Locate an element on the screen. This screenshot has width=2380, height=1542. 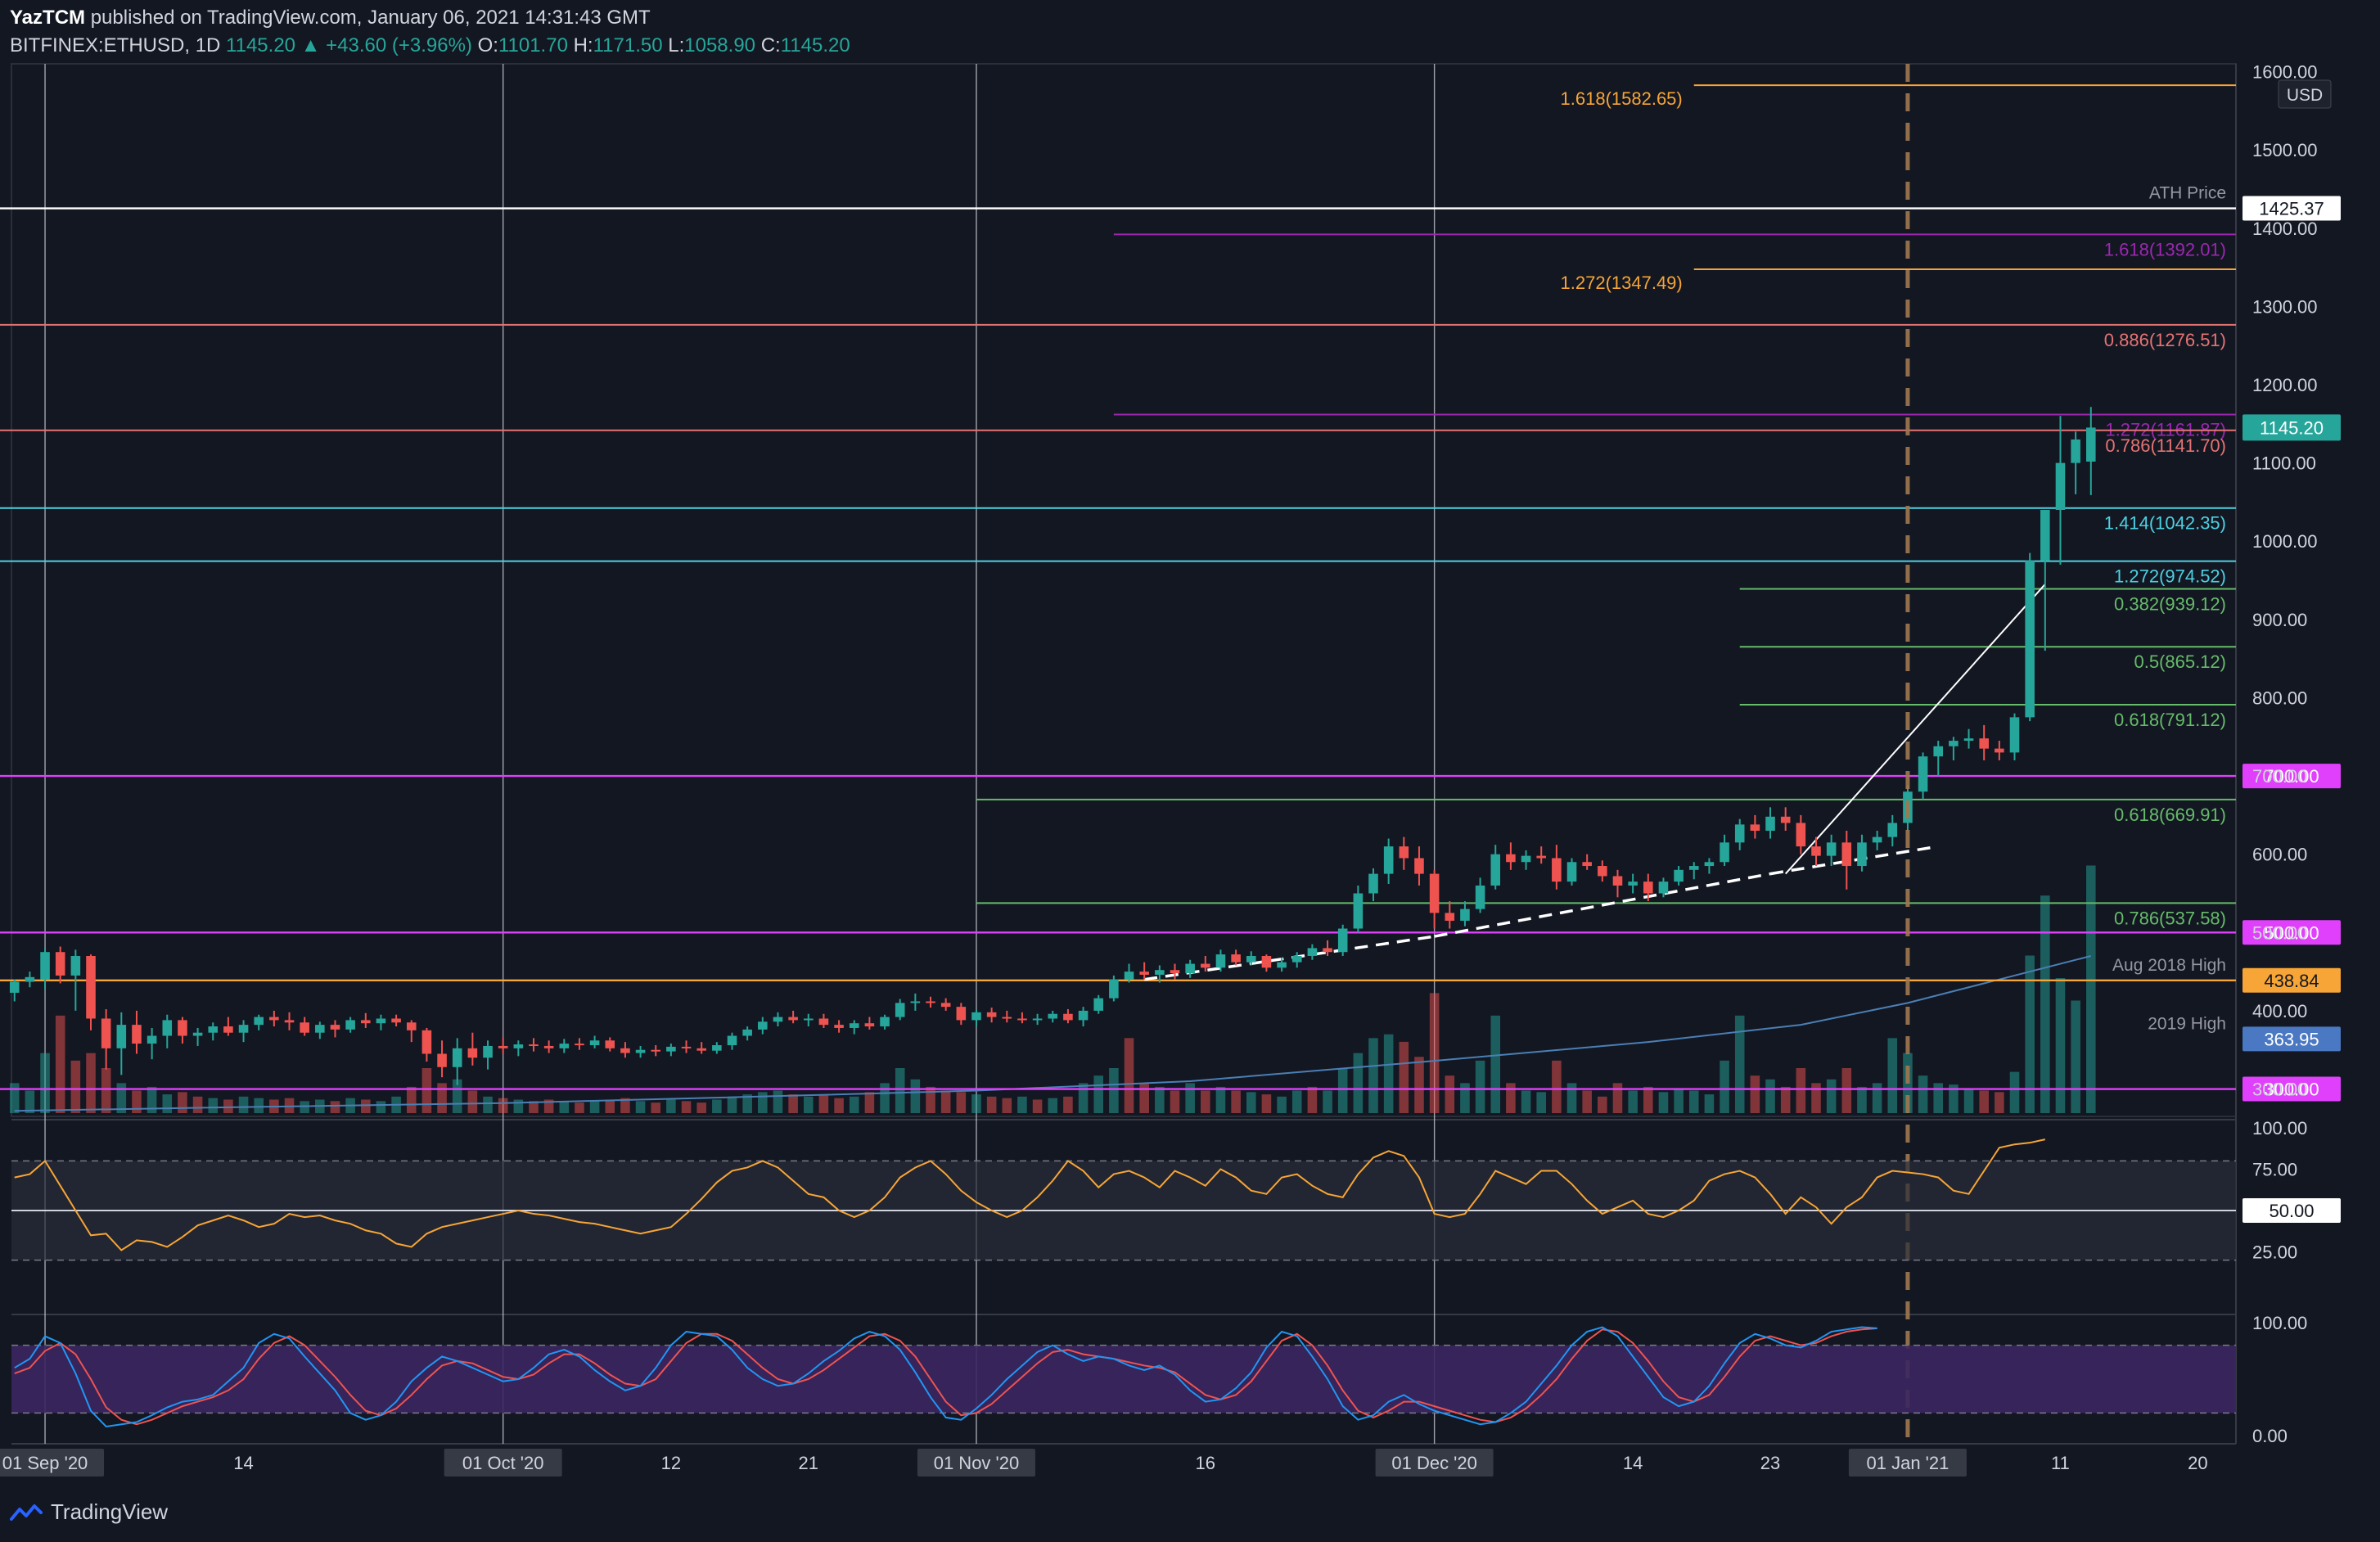
trendline is located at coordinates (1915, 730).